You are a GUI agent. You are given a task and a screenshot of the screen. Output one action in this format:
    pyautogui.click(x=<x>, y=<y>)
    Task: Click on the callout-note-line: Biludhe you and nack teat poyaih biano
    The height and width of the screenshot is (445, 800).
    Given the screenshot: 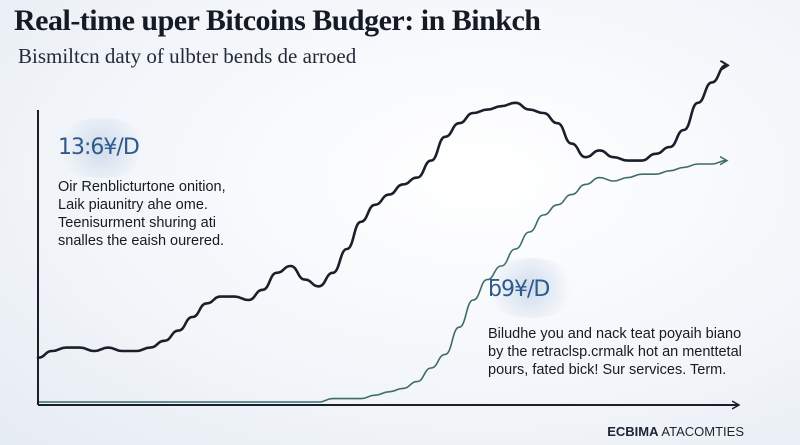 What is the action you would take?
    pyautogui.click(x=615, y=334)
    